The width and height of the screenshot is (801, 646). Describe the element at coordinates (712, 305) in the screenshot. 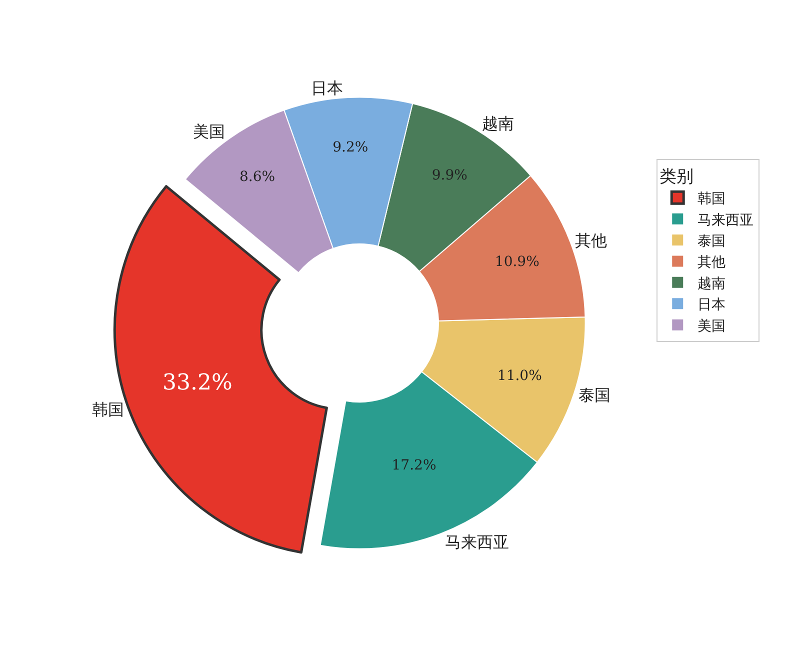

I see `legend-label: 日本` at that location.